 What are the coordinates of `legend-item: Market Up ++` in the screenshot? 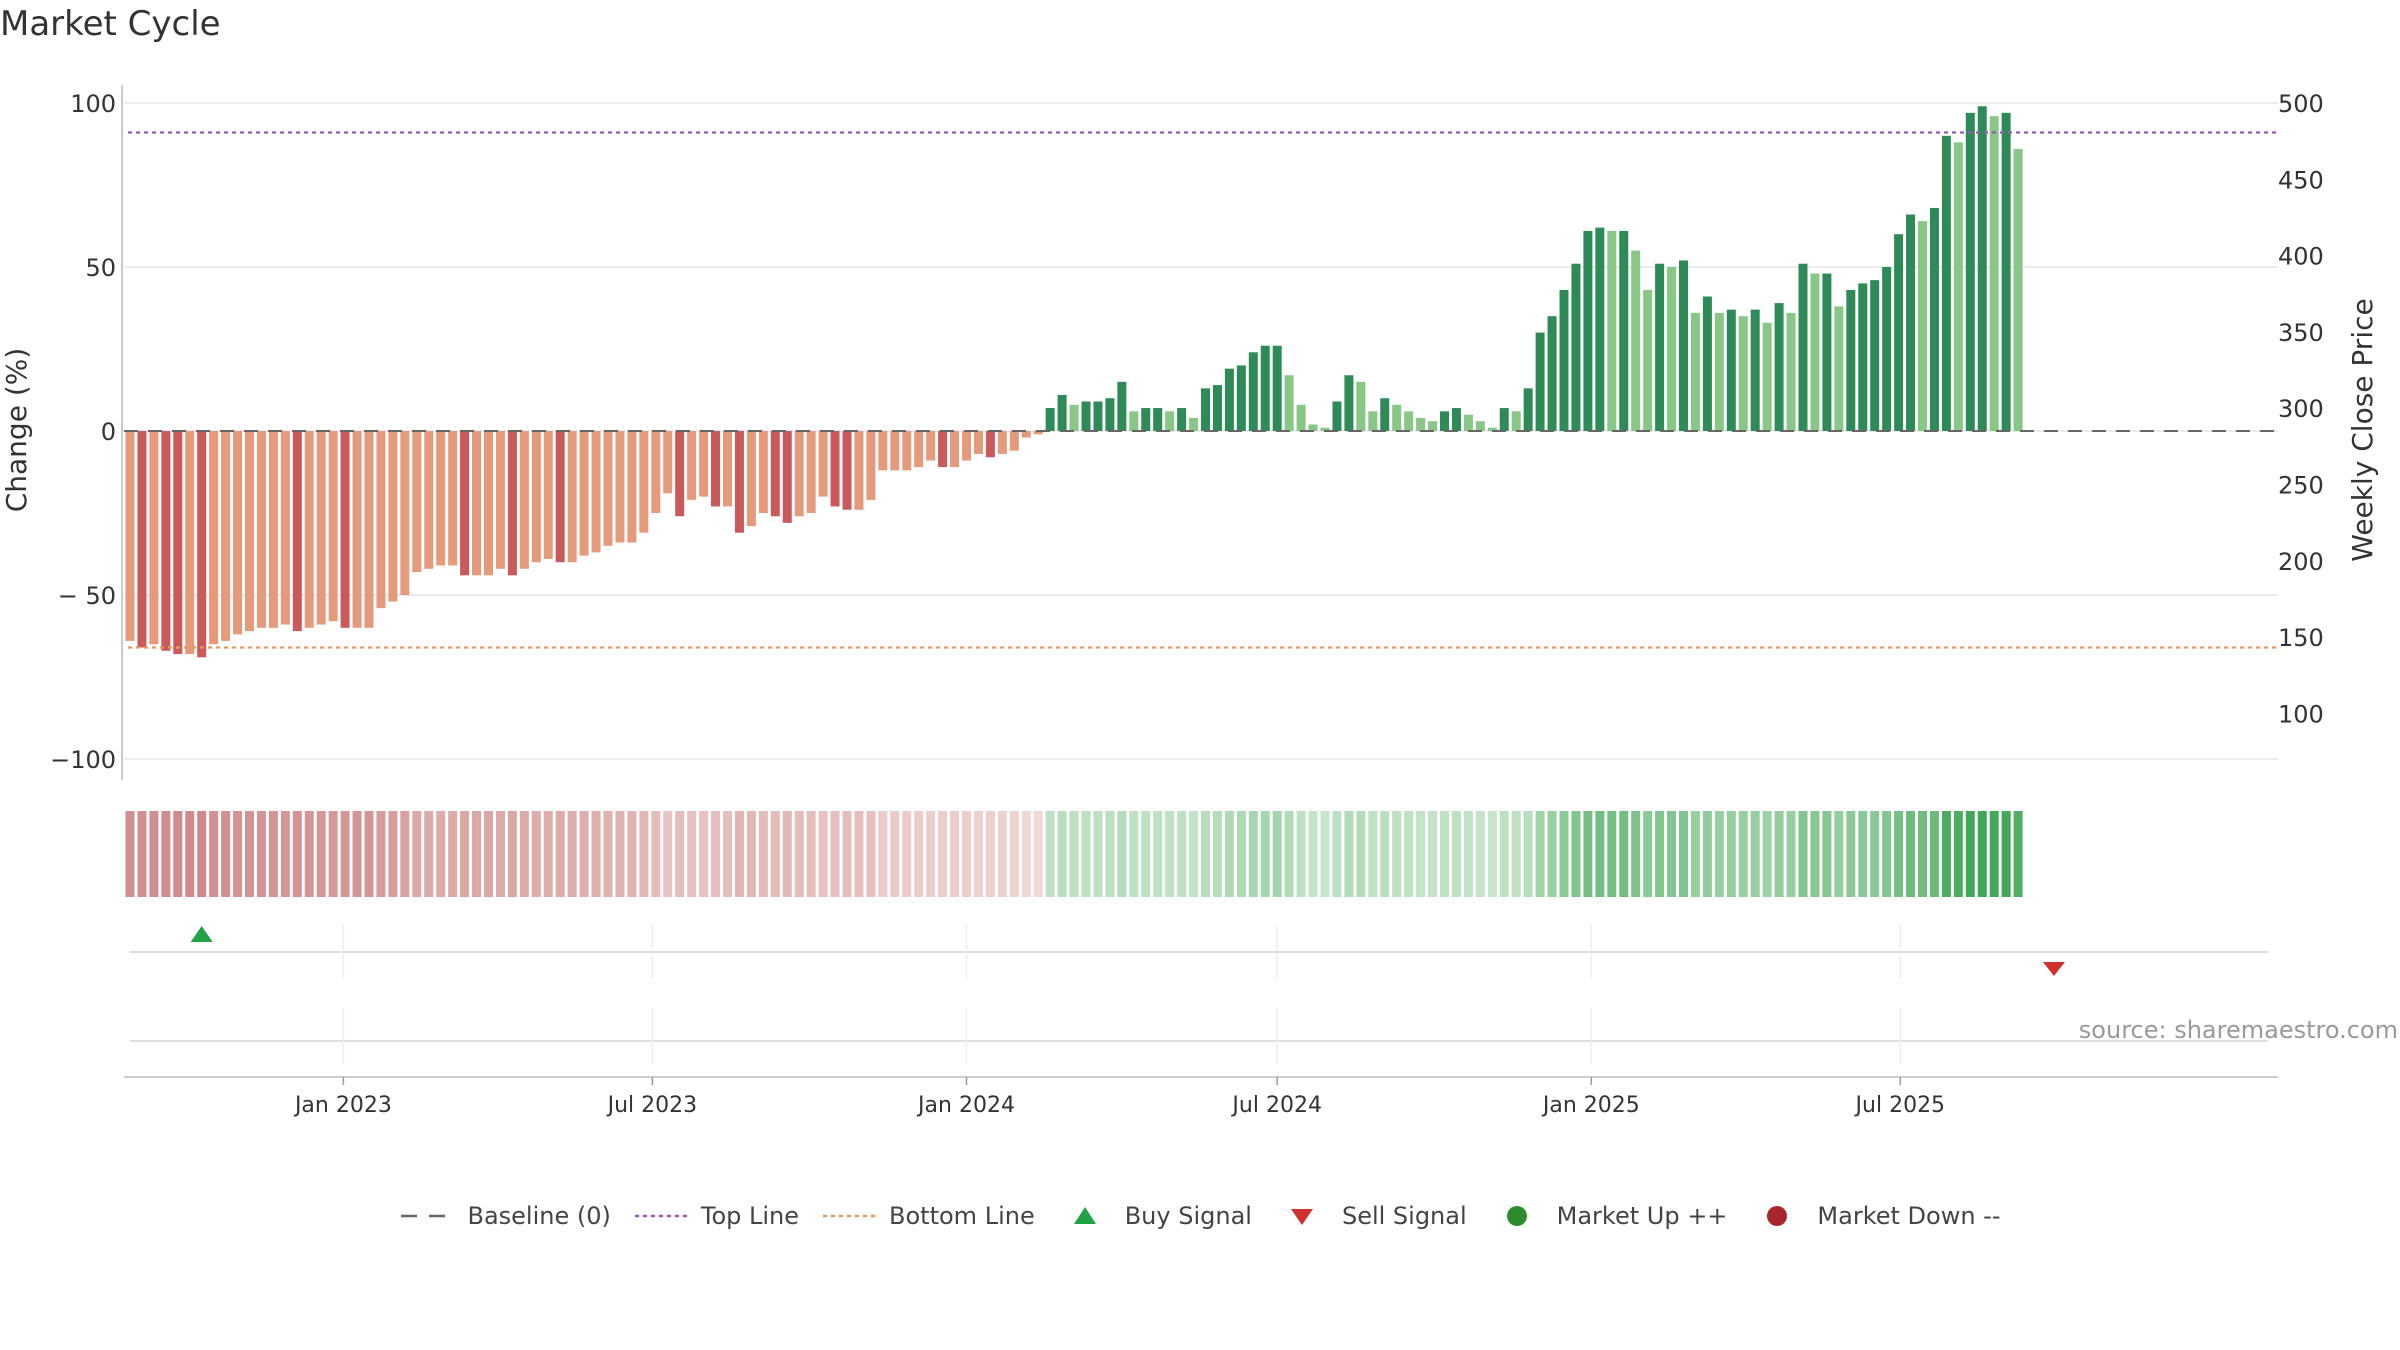 It's located at (1608, 1216).